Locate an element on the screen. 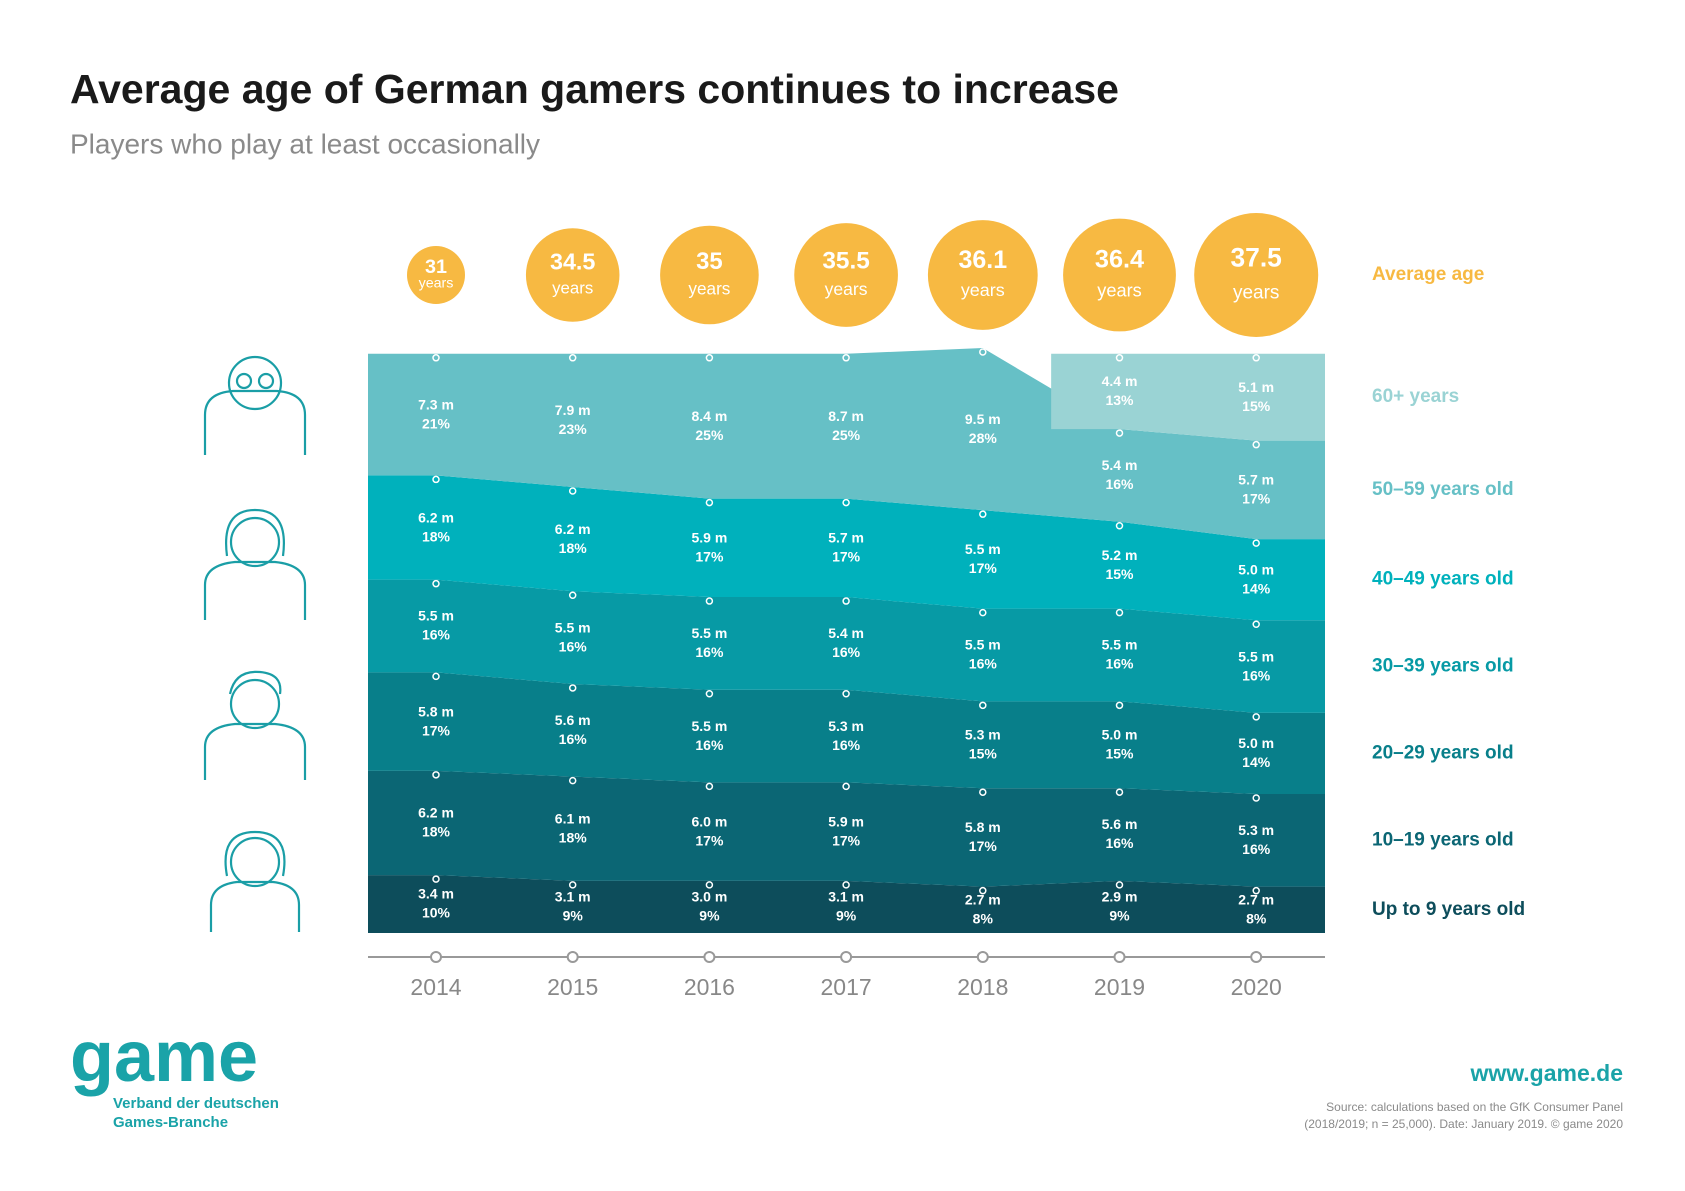  percent-label: 23% is located at coordinates (573, 429).